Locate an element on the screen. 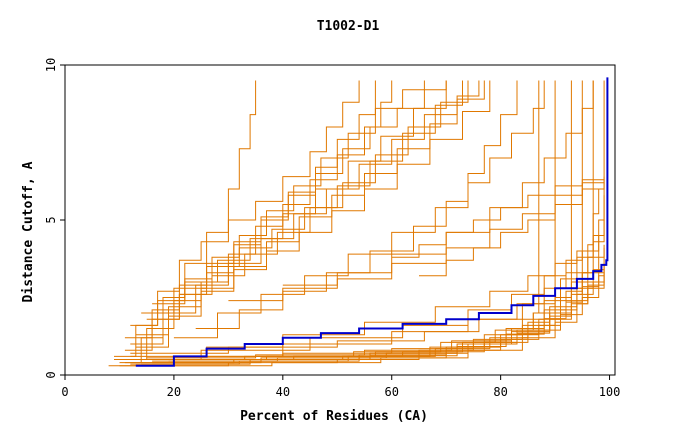 Image resolution: width=680 pixels, height=440 pixels. x-tick-label: 80 is located at coordinates (500, 392).